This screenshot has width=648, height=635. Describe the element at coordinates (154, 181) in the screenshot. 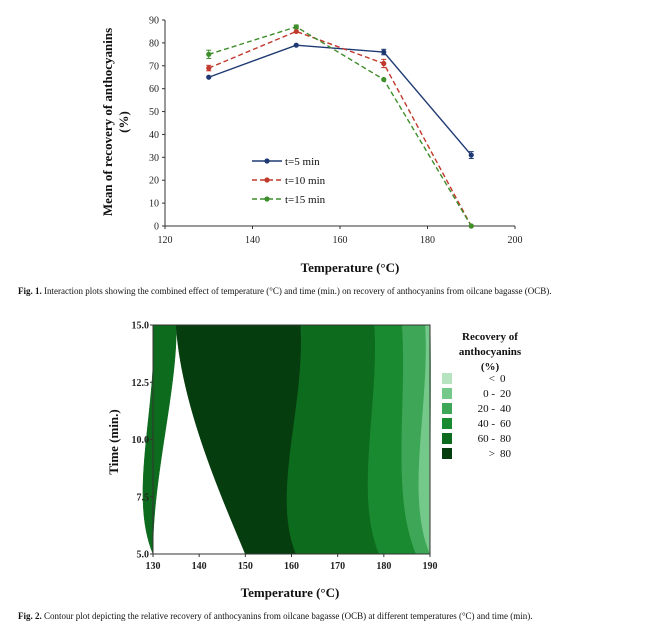

I see `y-tick-label: 20` at that location.